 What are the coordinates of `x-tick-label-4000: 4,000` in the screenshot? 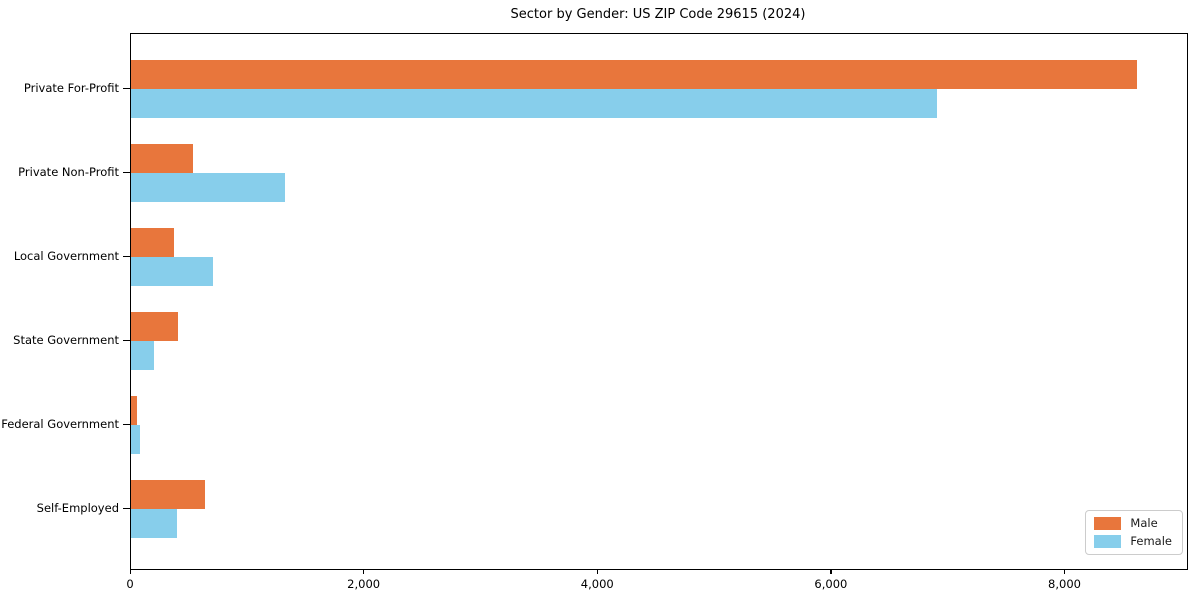 It's located at (597, 584).